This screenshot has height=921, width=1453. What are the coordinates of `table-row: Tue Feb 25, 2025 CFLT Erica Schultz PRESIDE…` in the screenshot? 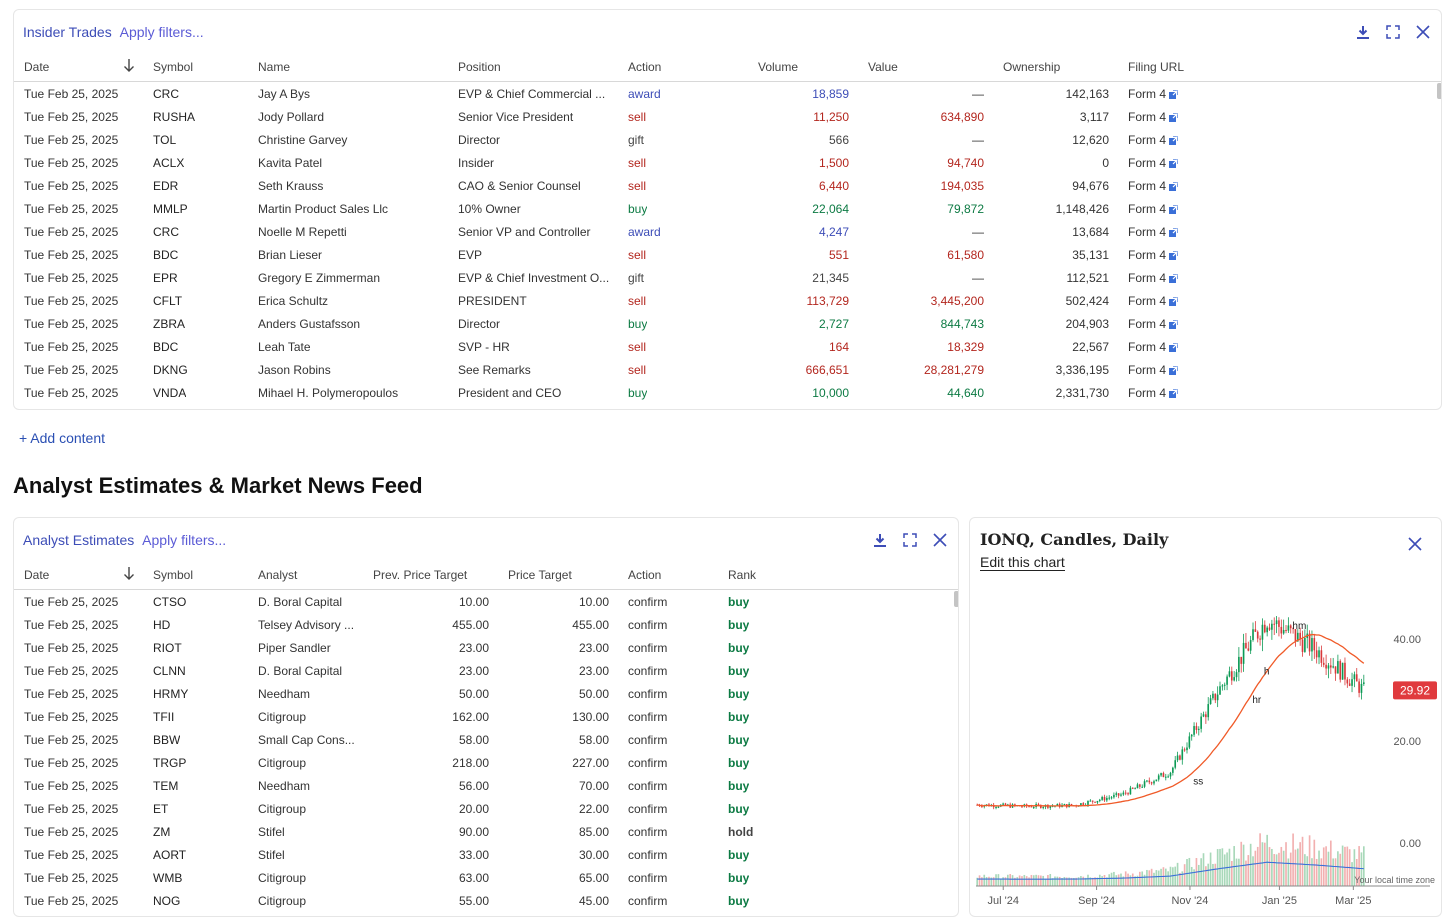 It's located at (727, 300).